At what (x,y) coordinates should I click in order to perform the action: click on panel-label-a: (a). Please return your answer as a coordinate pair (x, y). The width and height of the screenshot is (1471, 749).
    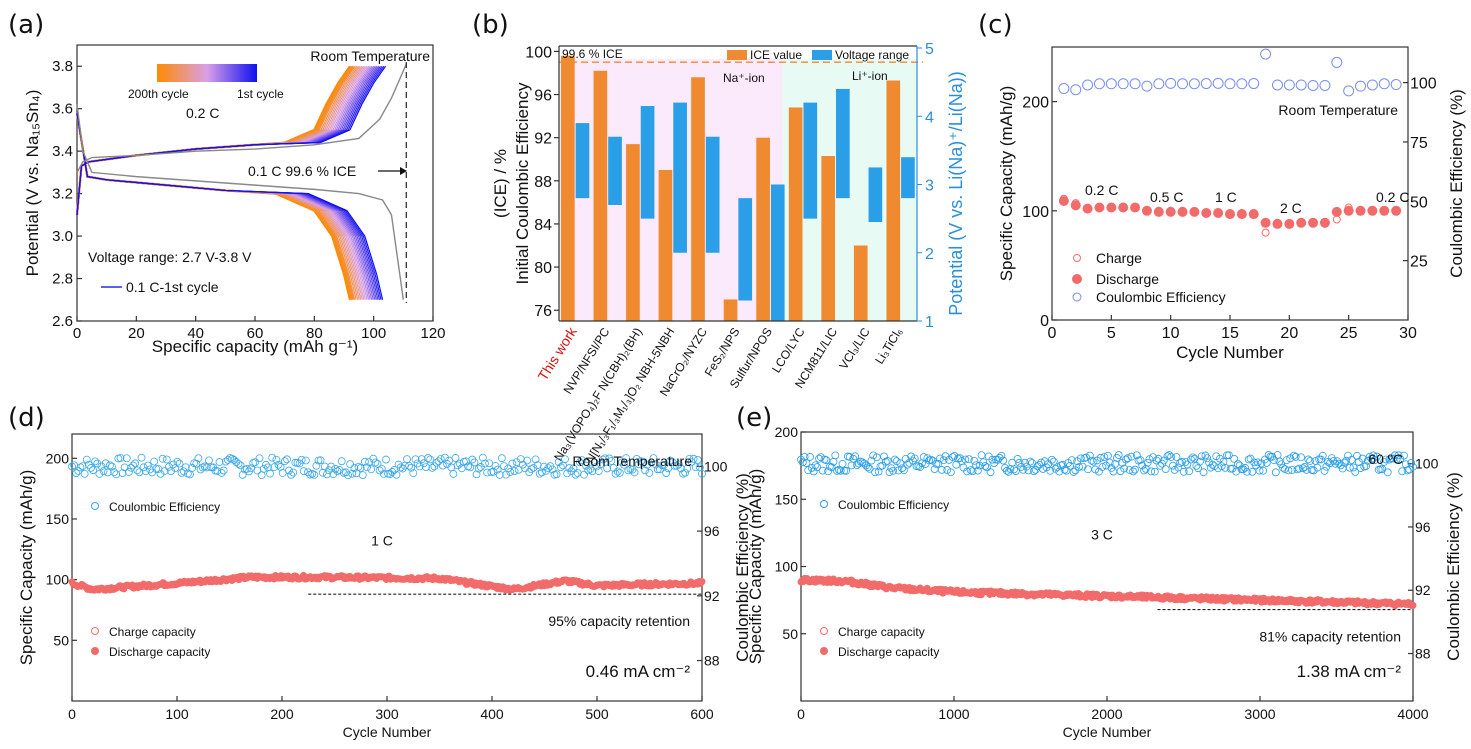
    Looking at the image, I should click on (26, 25).